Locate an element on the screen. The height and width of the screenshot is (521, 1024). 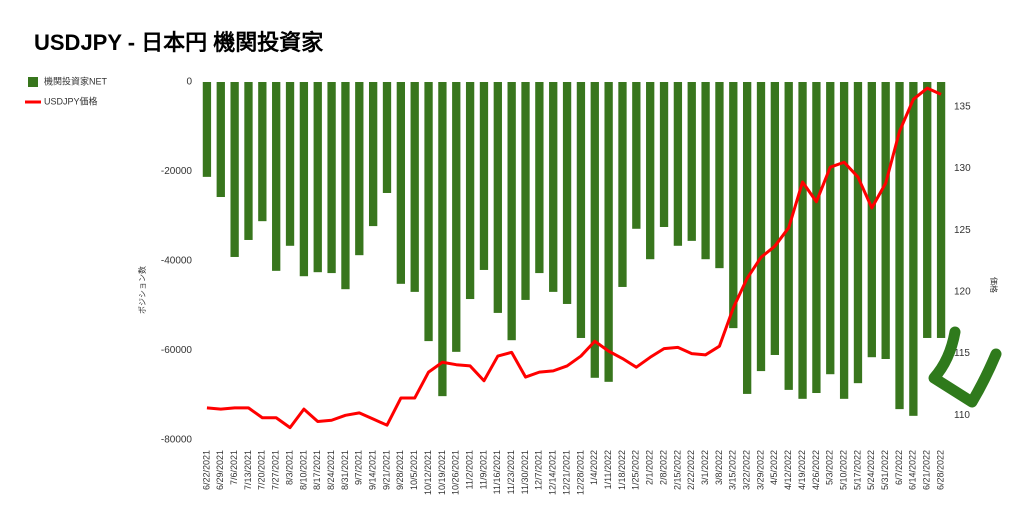
x-tick-label: 2/22/2022 is located at coordinates (691, 470).